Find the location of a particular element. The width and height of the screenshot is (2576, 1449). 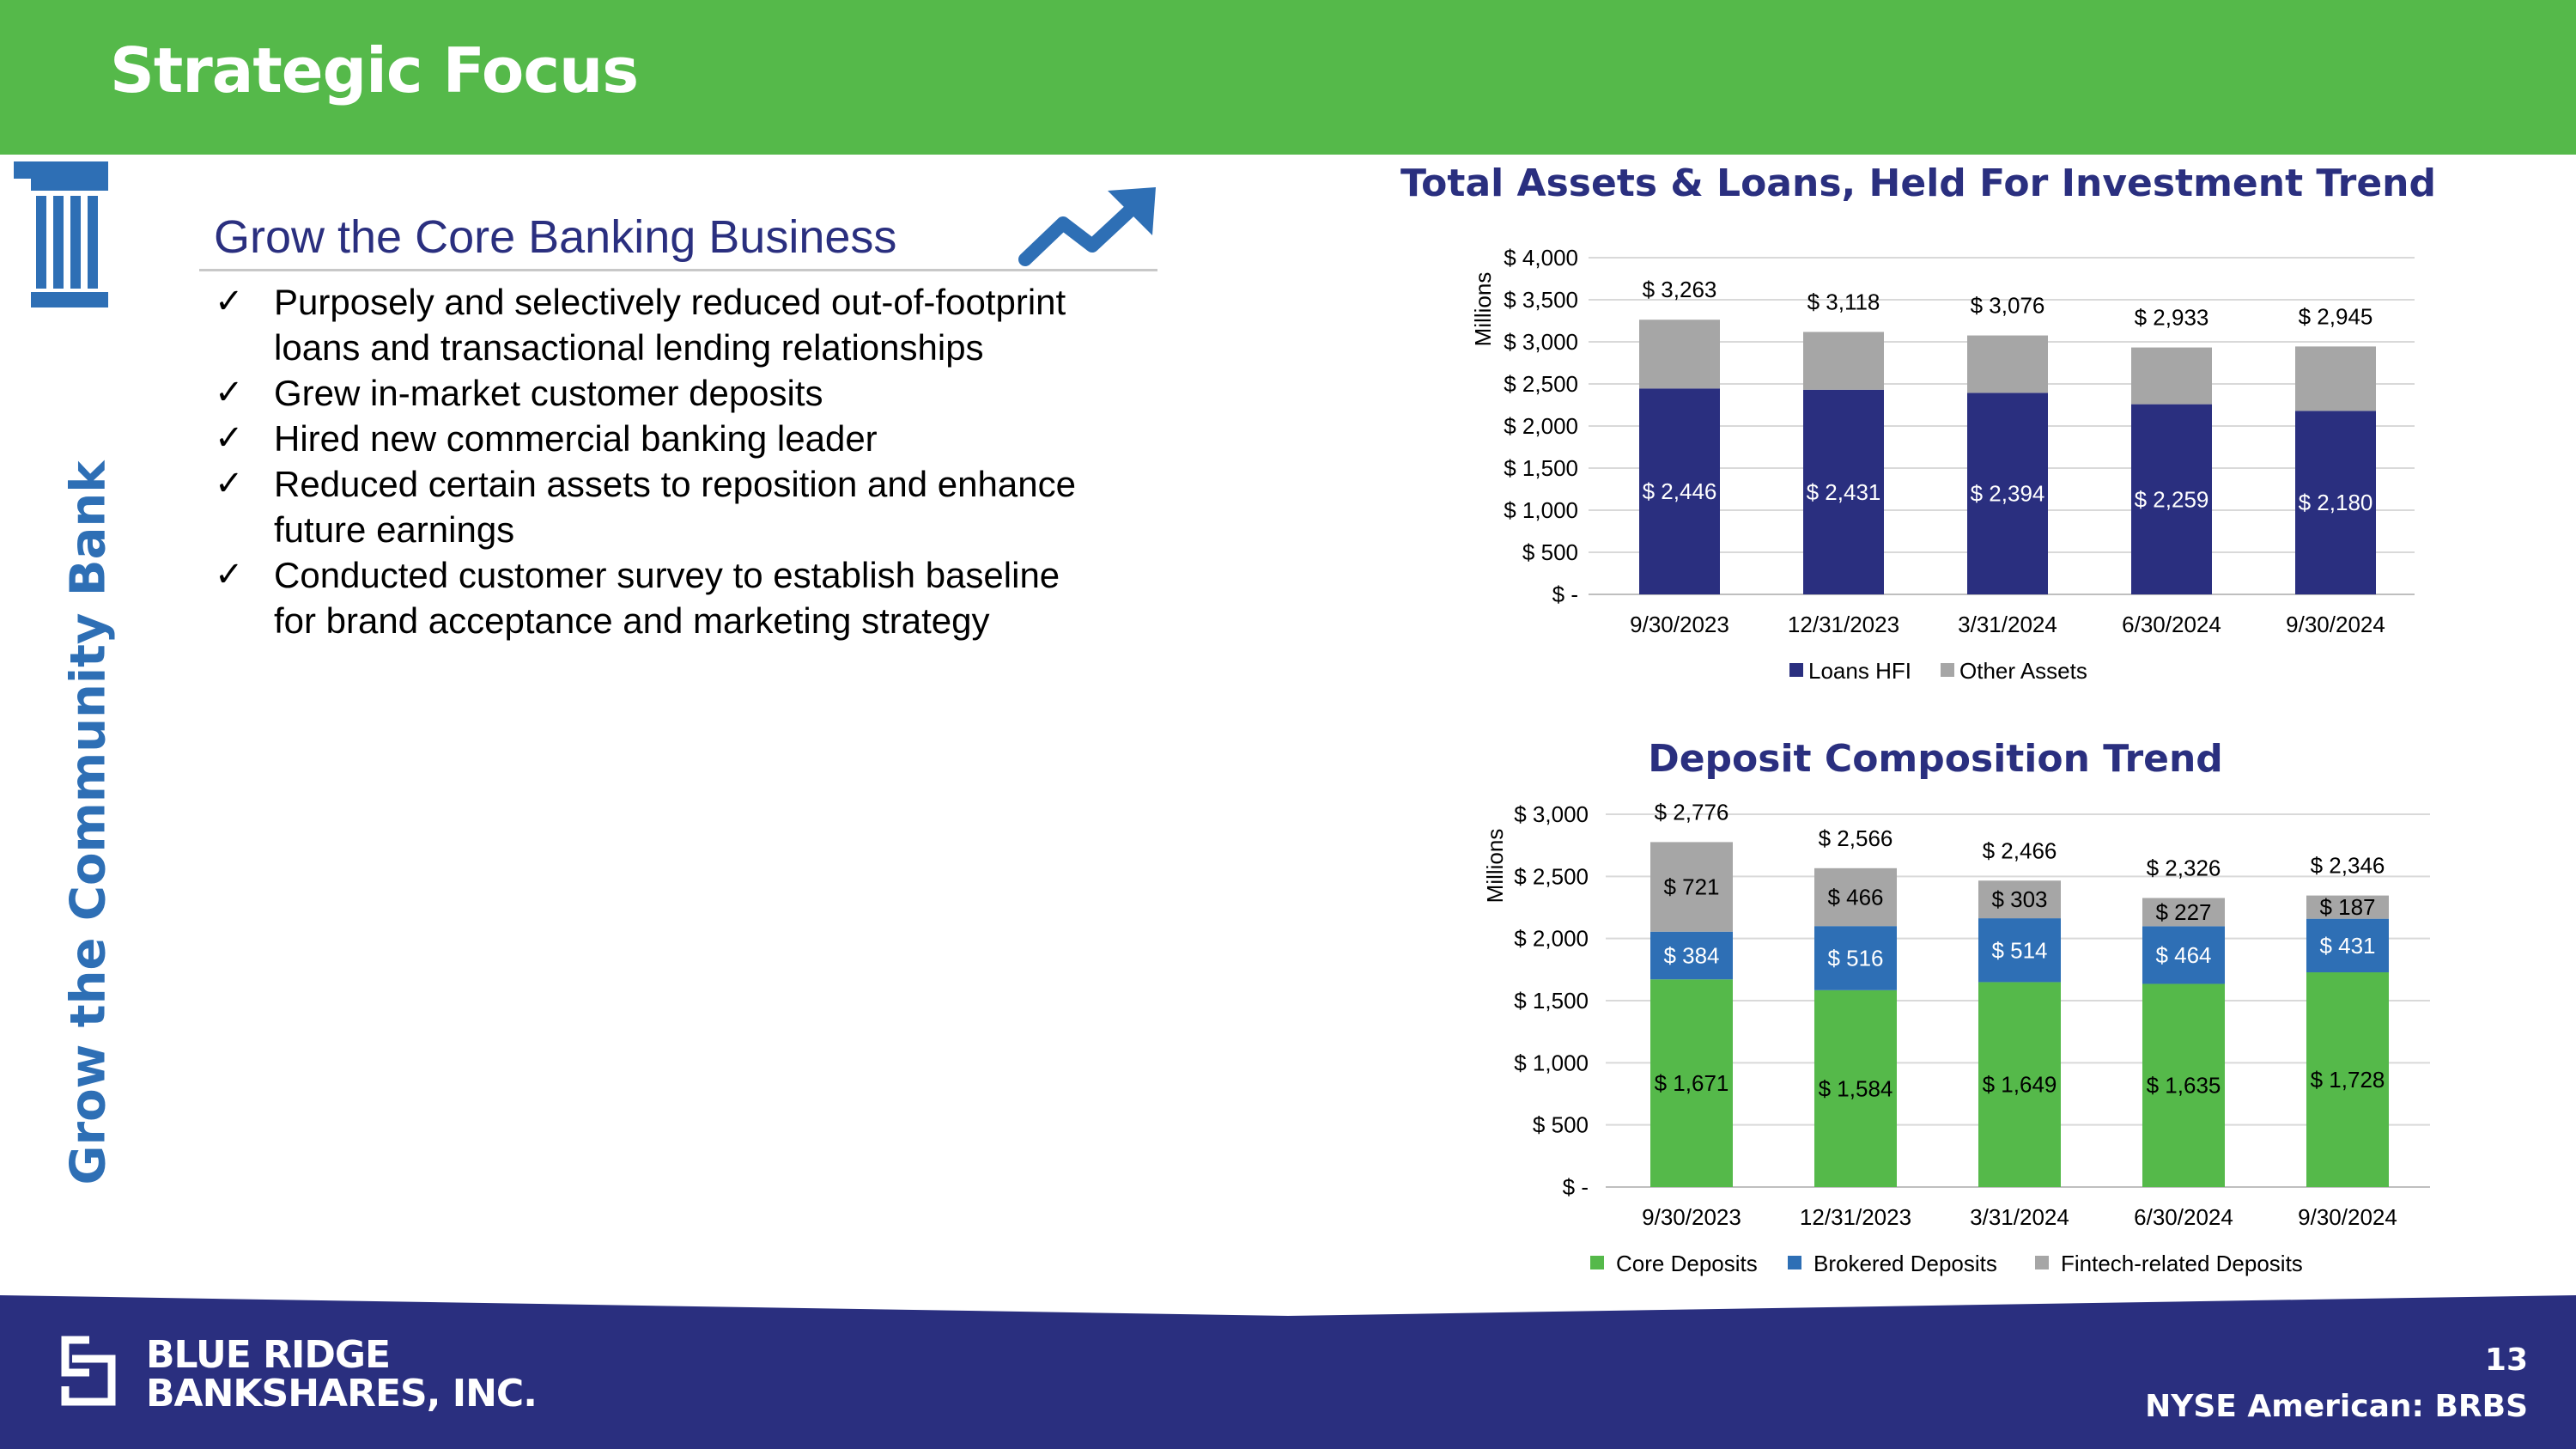

bullet-item: ✓ Hired new commercial banking leader is located at coordinates (700, 438).